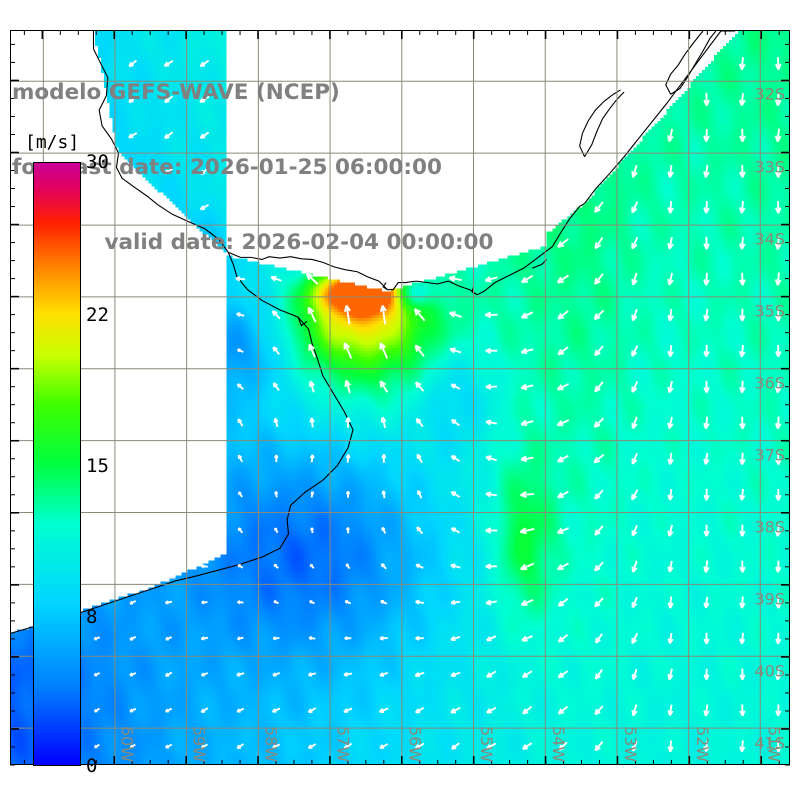 This screenshot has height=800, width=800. What do you see at coordinates (769, 239) in the screenshot?
I see `latitude-label-34S: 34S` at bounding box center [769, 239].